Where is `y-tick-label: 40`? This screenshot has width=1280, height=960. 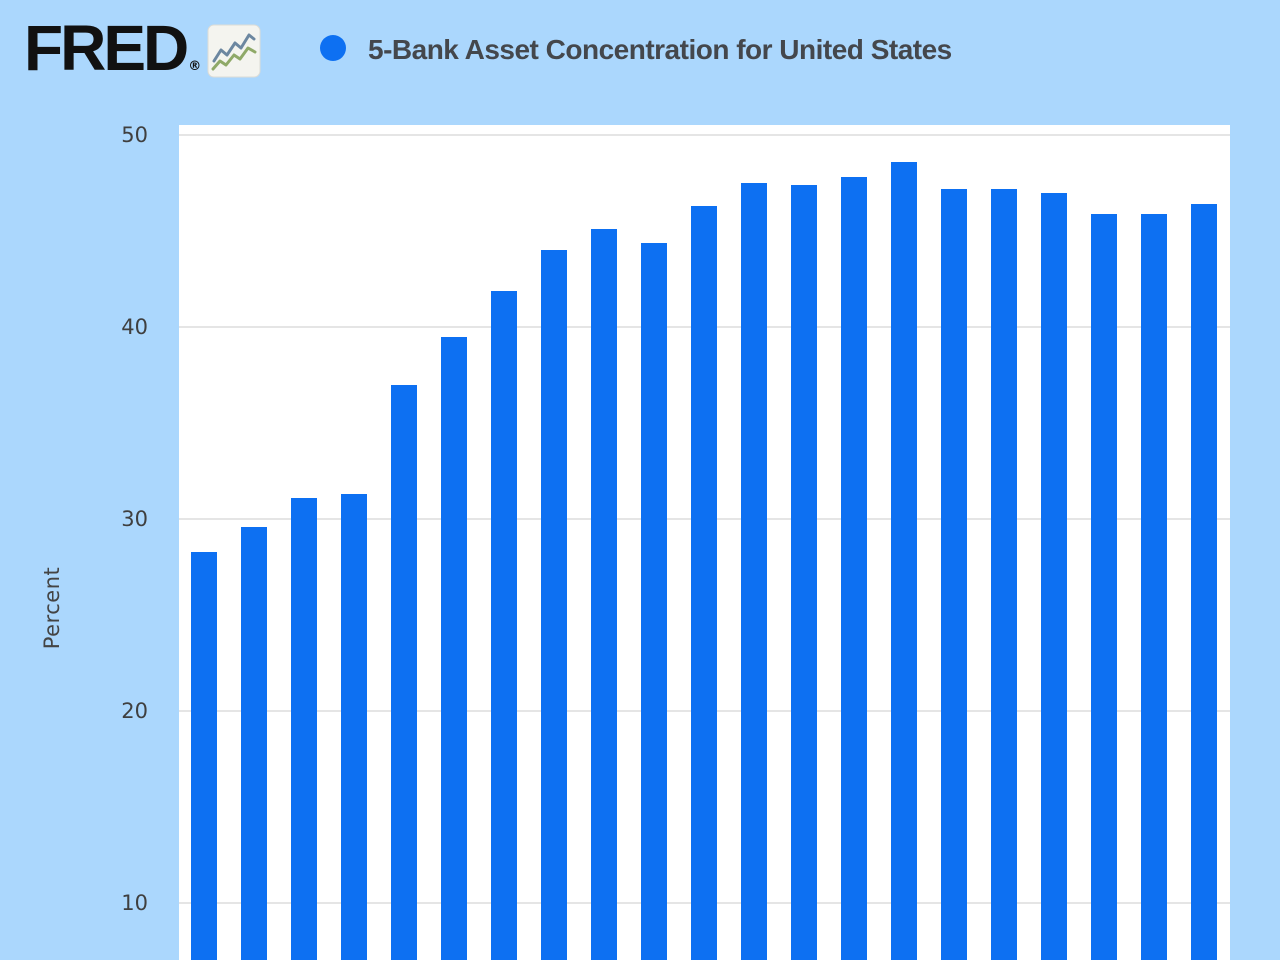
y-tick-label: 40 is located at coordinates (134, 327).